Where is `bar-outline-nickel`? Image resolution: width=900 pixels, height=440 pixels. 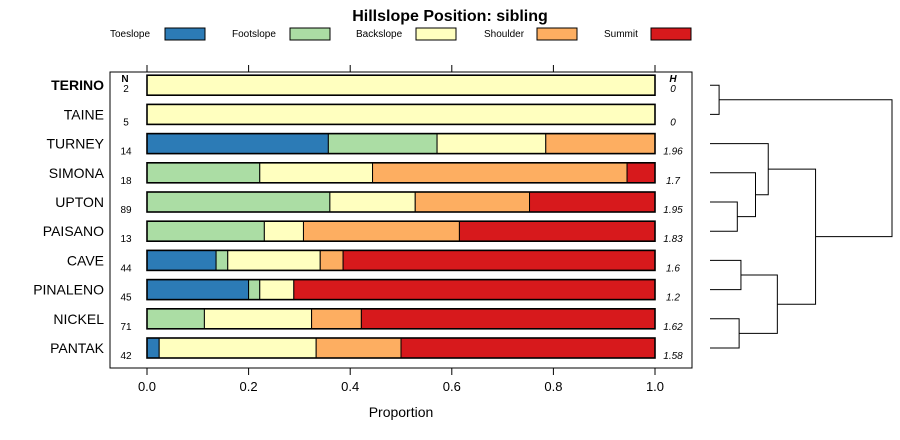
bar-outline-nickel is located at coordinates (401, 318).